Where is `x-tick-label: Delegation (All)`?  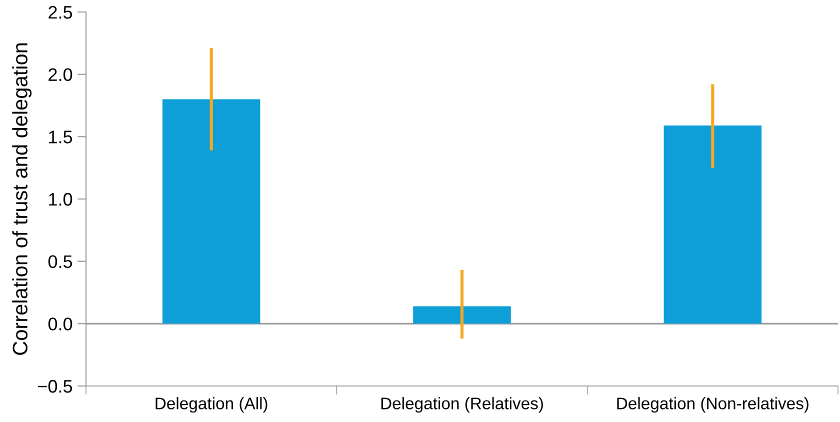 x-tick-label: Delegation (All) is located at coordinates (212, 405).